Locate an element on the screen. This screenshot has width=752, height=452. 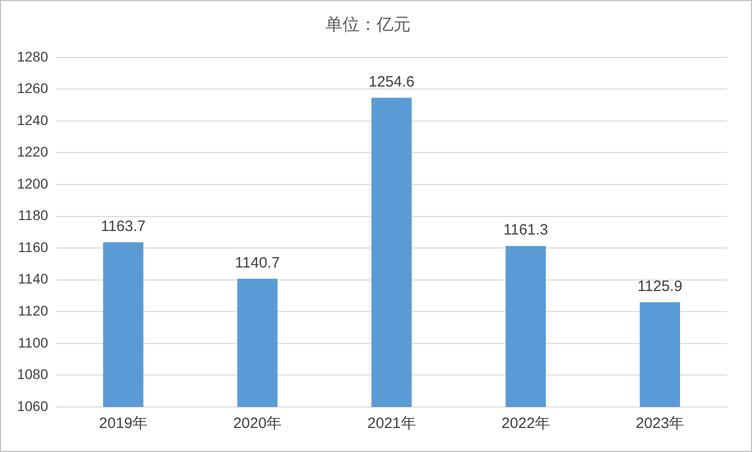
data-label: 1125.9 is located at coordinates (660, 286).